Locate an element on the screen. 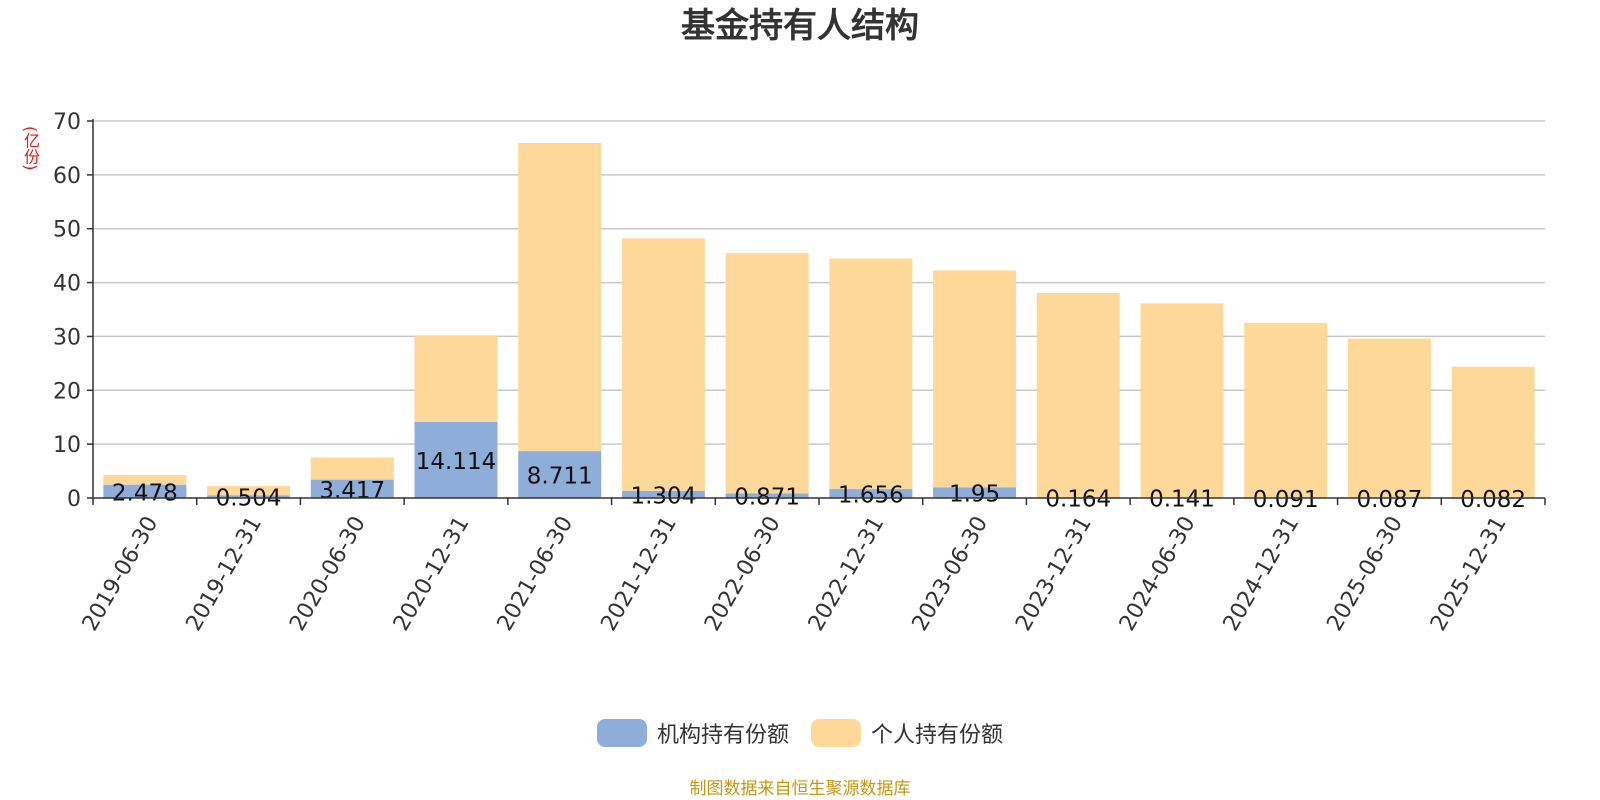 The width and height of the screenshot is (1600, 800). legend-item-institutional: 机构持有份额 is located at coordinates (692, 733).